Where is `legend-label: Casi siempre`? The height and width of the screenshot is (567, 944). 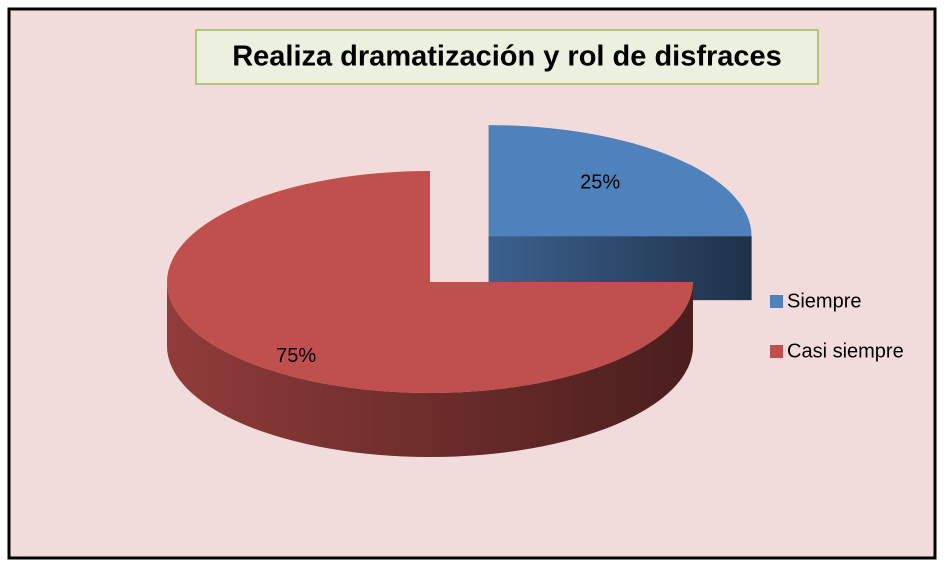 legend-label: Casi siempre is located at coordinates (845, 351).